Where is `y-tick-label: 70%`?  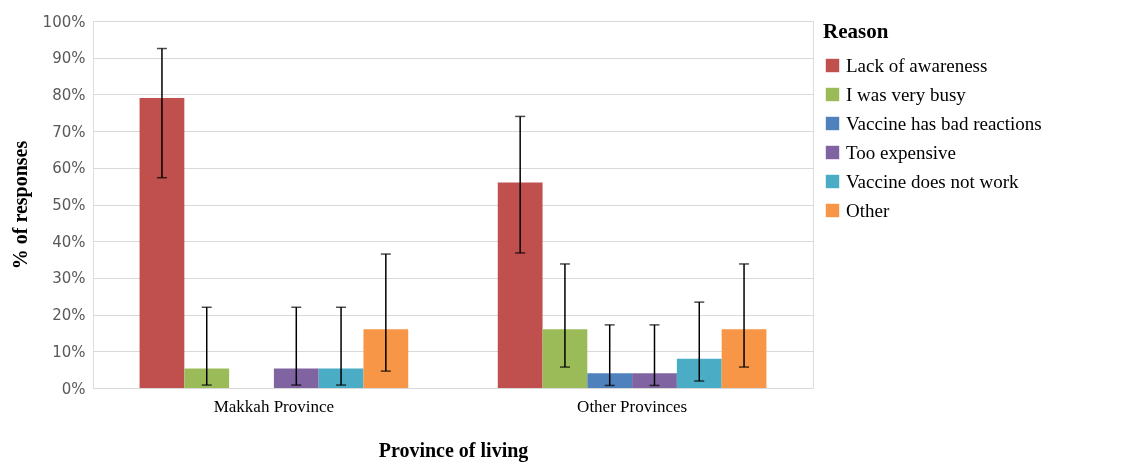 y-tick-label: 70% is located at coordinates (69, 131).